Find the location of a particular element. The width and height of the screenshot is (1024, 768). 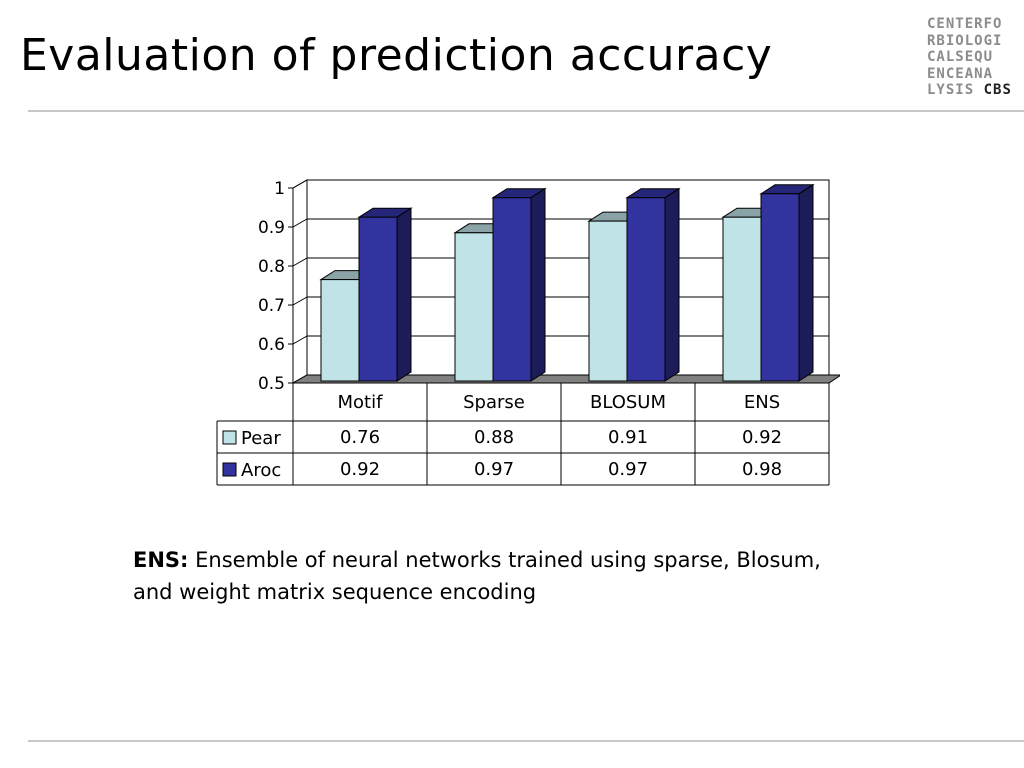

slide-title: Evaluation of prediction accuracy is located at coordinates (396, 55).